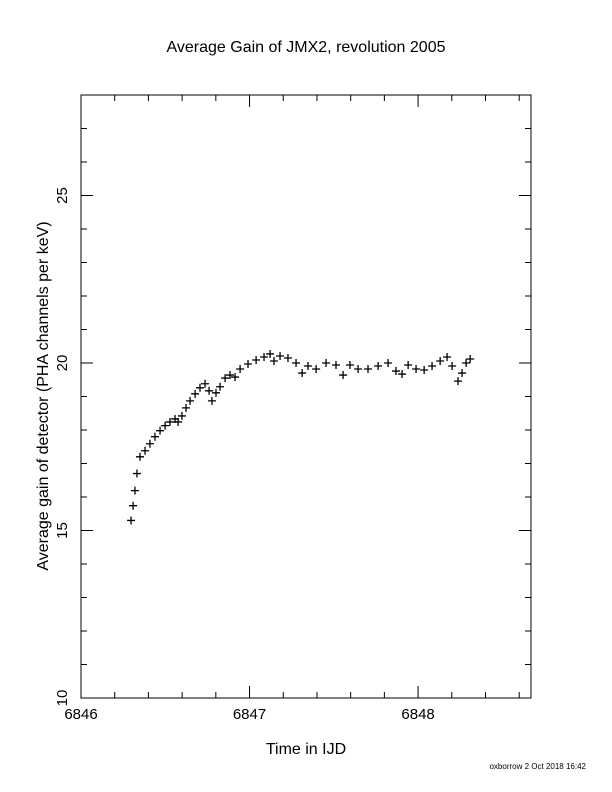  What do you see at coordinates (62, 195) in the screenshot?
I see `y-tick-label: 25` at bounding box center [62, 195].